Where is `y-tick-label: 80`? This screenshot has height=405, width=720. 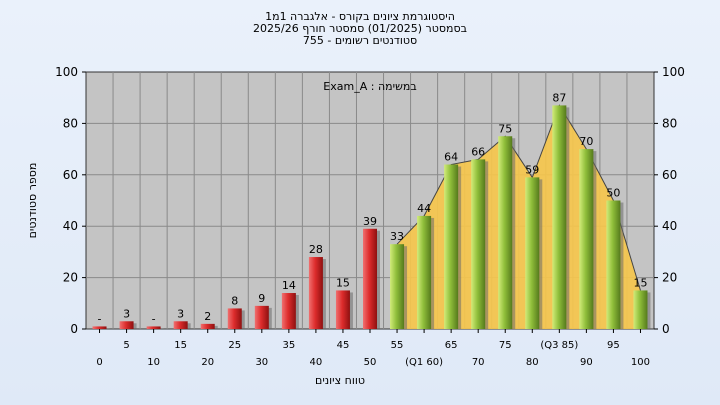 y-tick-label: 80 is located at coordinates (70, 123).